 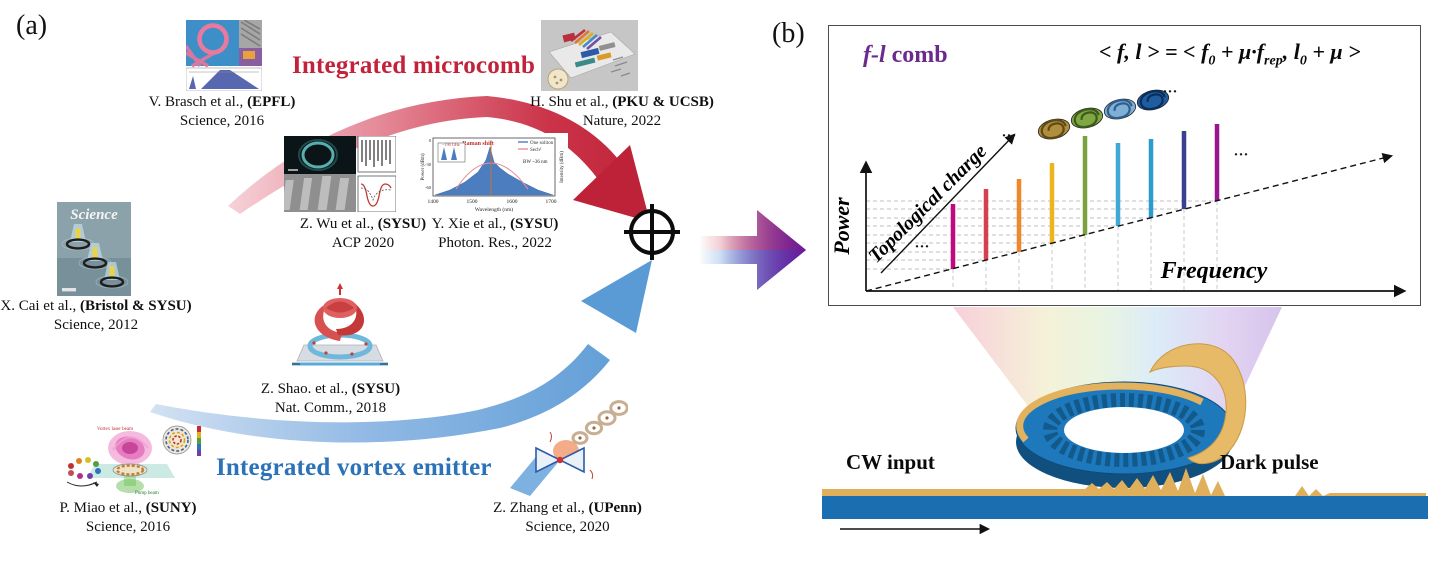 What do you see at coordinates (890, 462) in the screenshot?
I see `cw-input-label: CW input` at bounding box center [890, 462].